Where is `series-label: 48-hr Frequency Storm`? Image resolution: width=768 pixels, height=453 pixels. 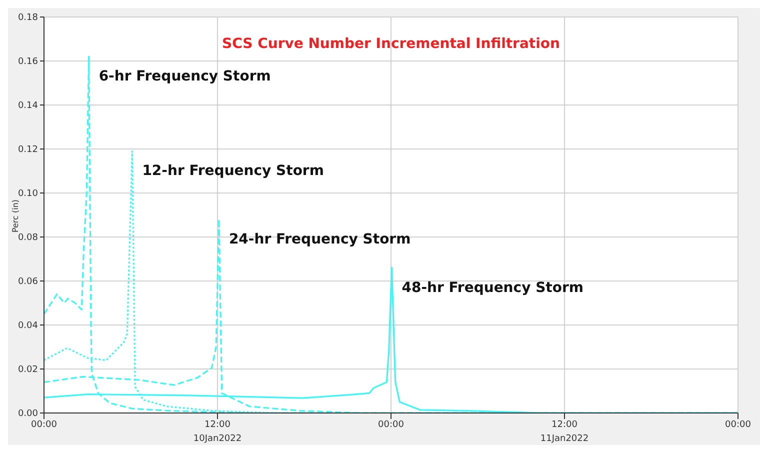 series-label: 48-hr Frequency Storm is located at coordinates (493, 288).